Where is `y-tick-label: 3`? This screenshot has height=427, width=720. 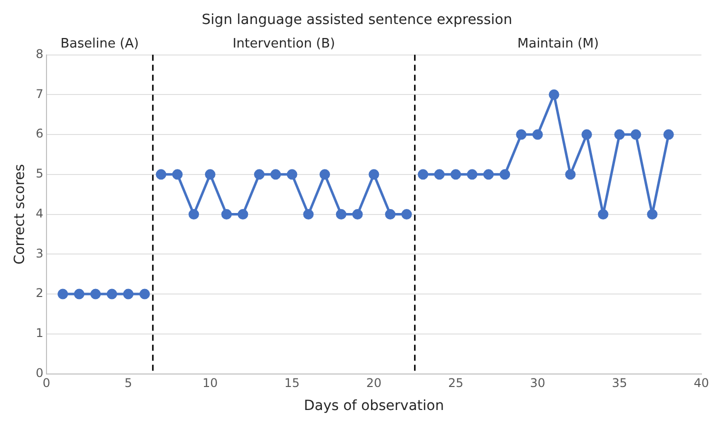
y-tick-label: 3 is located at coordinates (40, 253).